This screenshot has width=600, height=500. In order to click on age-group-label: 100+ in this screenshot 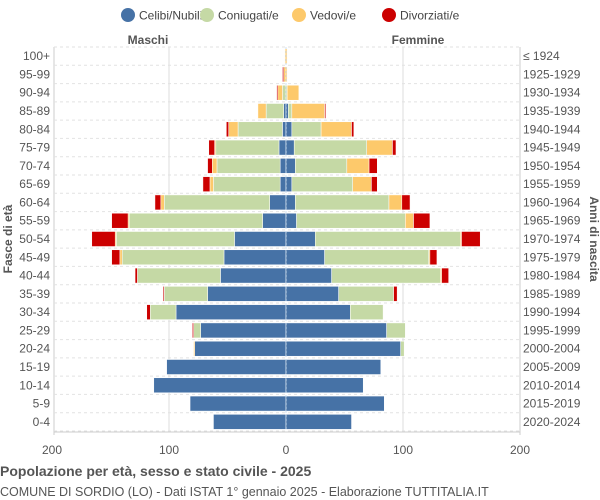, I will do `click(36, 56)`.